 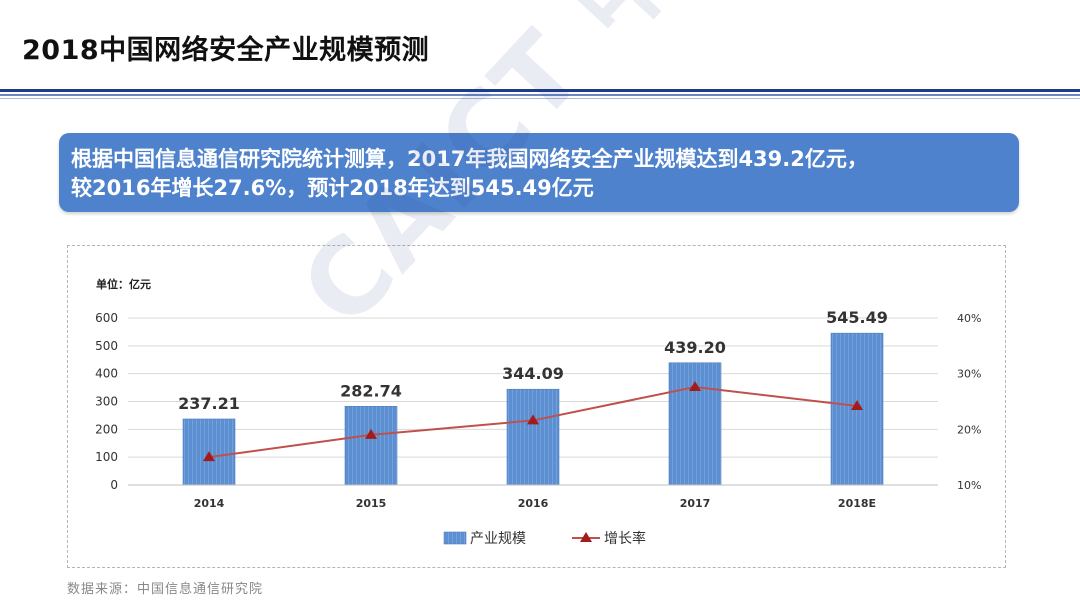 What do you see at coordinates (106, 457) in the screenshot?
I see `y-left-tick-label: 100` at bounding box center [106, 457].